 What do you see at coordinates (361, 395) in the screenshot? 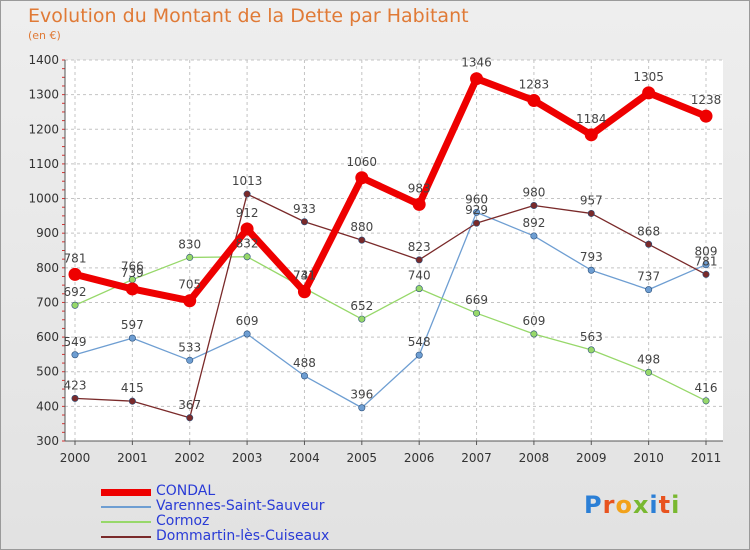
I see `data-label: 396` at bounding box center [361, 395].